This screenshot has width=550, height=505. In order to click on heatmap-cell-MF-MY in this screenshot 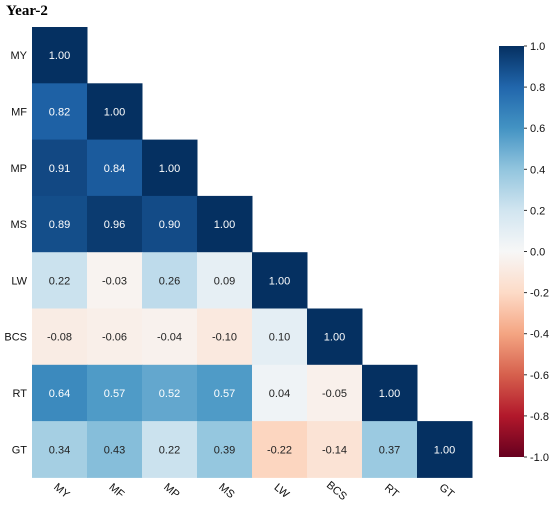, I will do `click(60, 112)`.